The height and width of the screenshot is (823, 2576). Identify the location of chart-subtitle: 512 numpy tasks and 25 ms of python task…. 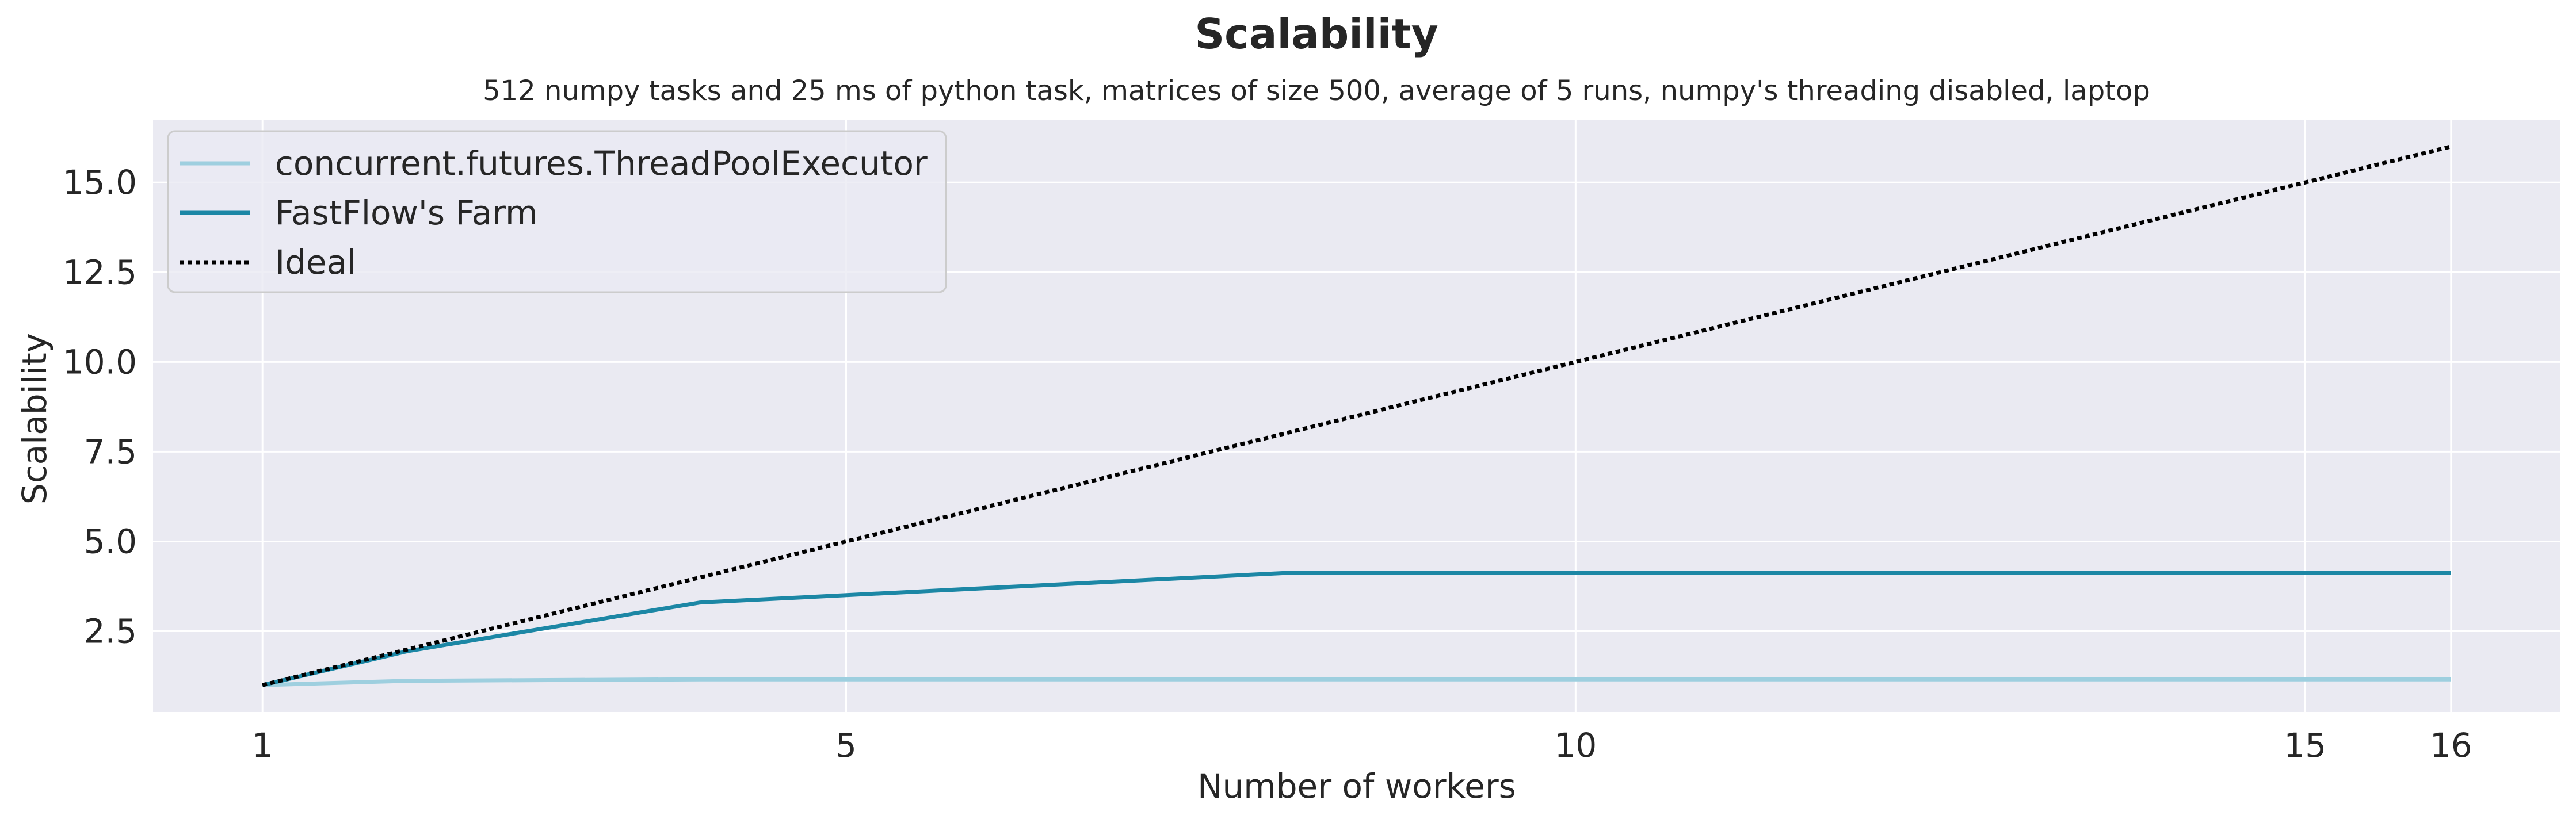
(1316, 91).